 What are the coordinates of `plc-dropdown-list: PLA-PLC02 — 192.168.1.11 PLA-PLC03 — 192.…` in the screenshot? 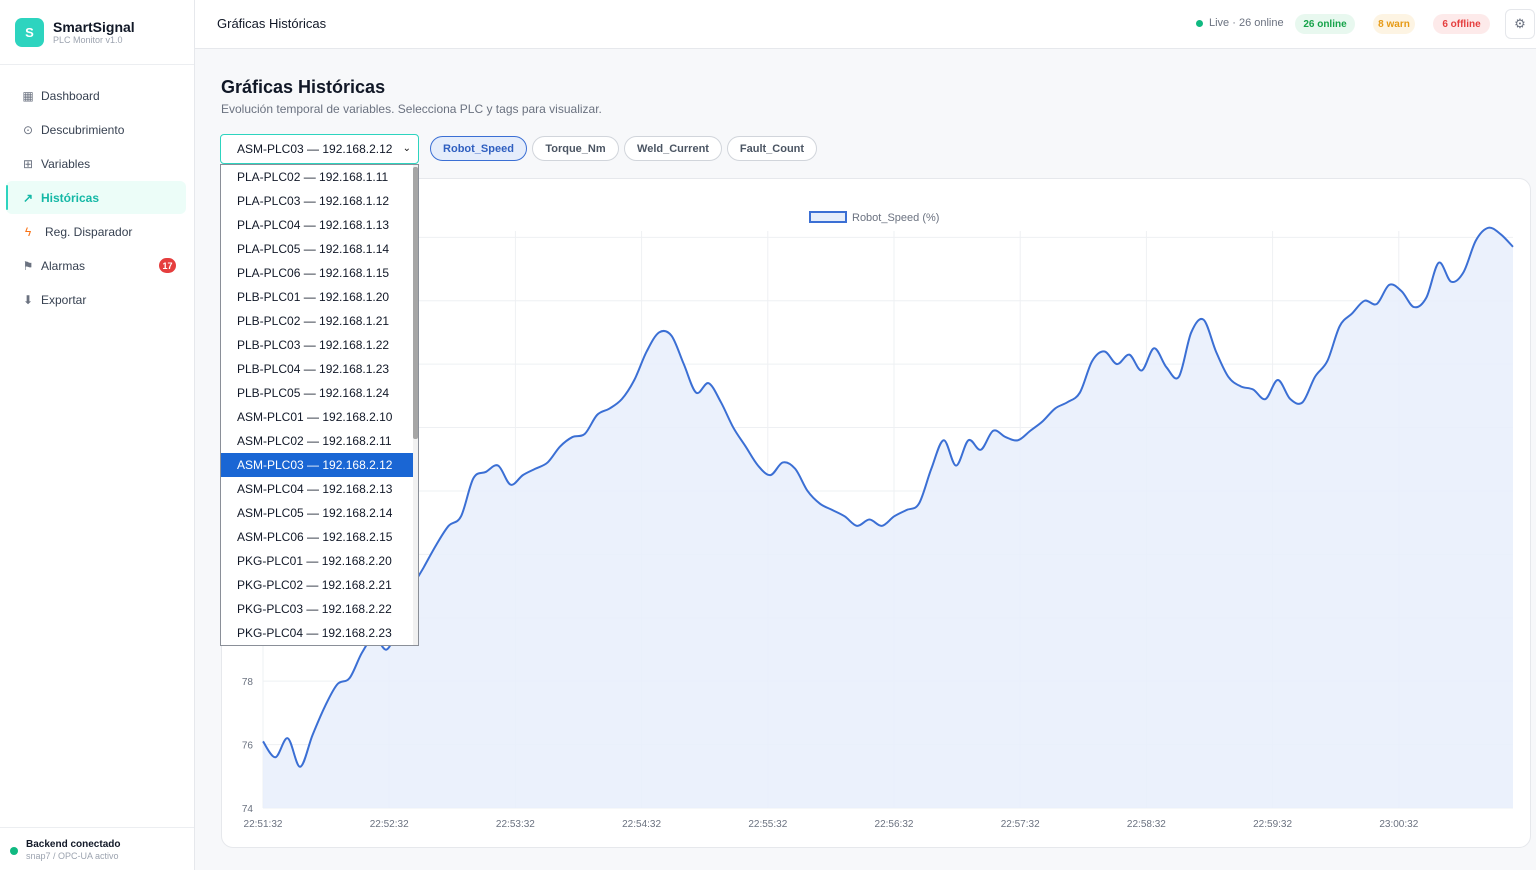 It's located at (319, 405).